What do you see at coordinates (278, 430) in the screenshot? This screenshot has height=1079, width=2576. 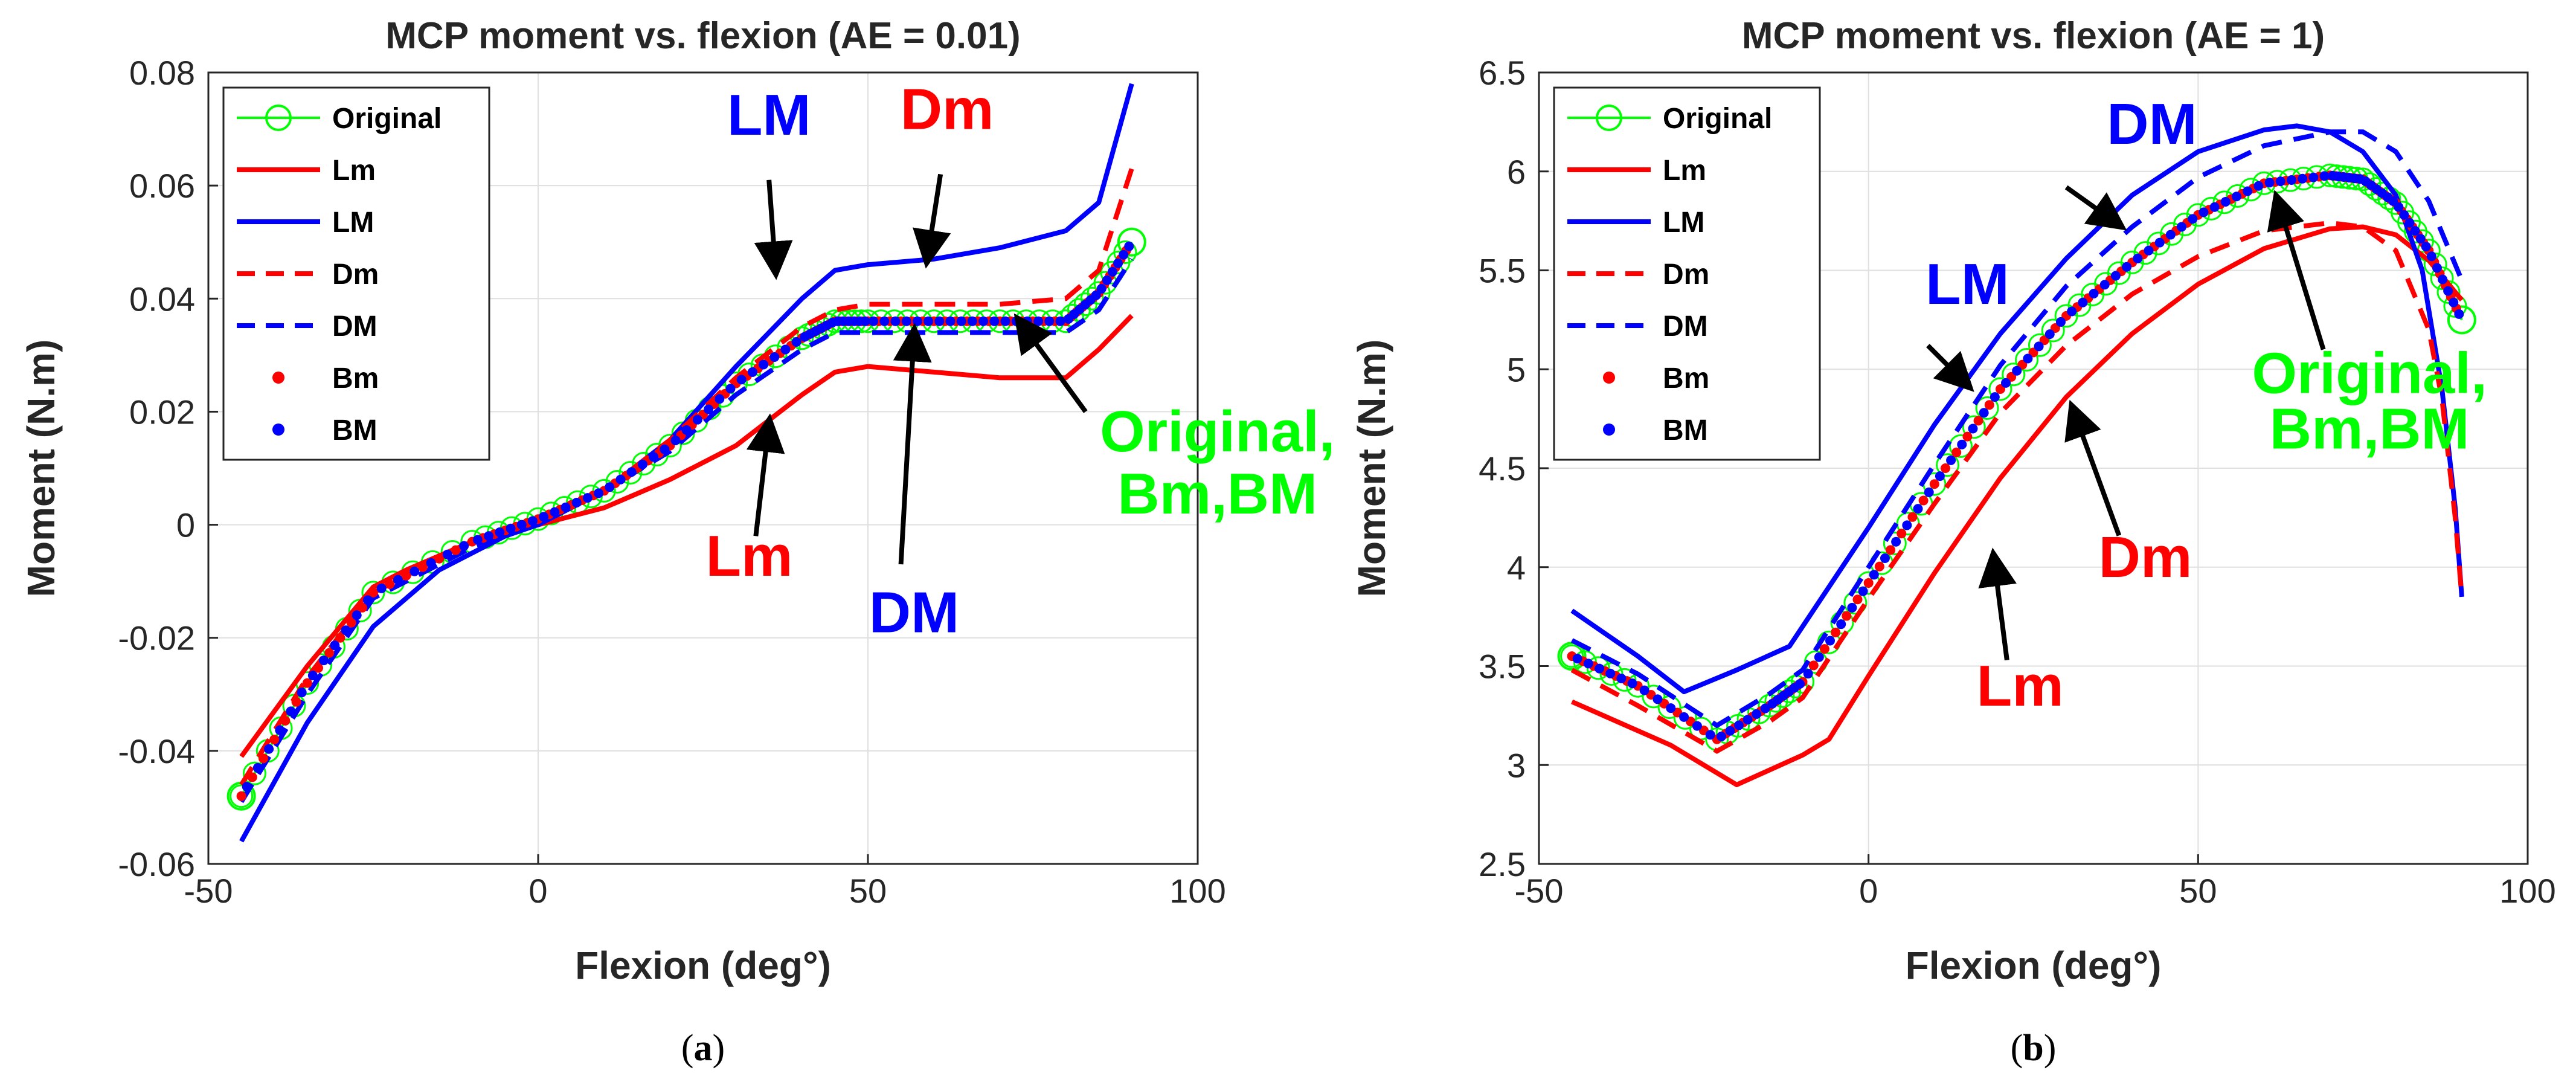 I see `legend-swatch-bm-dots` at bounding box center [278, 430].